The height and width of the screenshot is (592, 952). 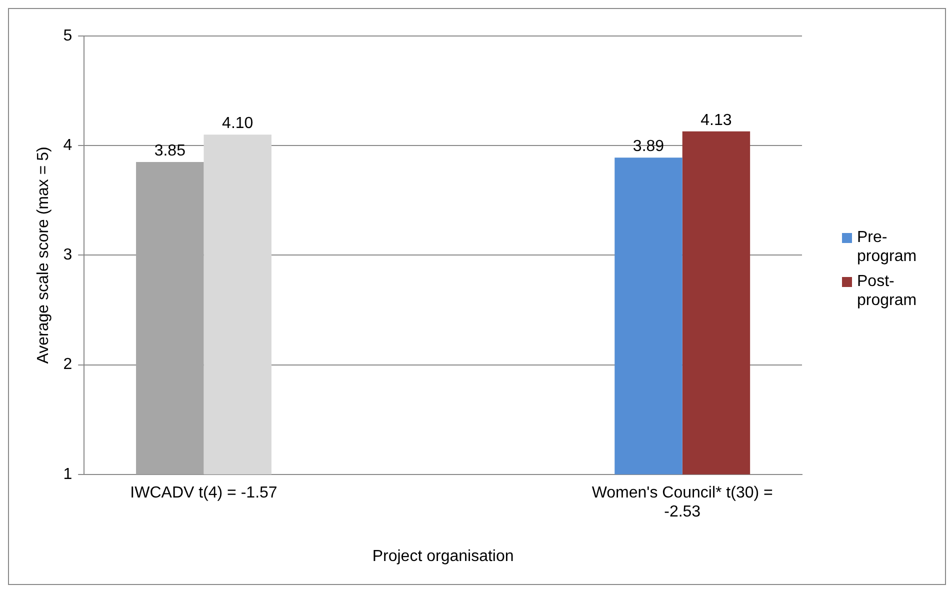 I want to click on x-axis-title: Project organisation, so click(x=443, y=556).